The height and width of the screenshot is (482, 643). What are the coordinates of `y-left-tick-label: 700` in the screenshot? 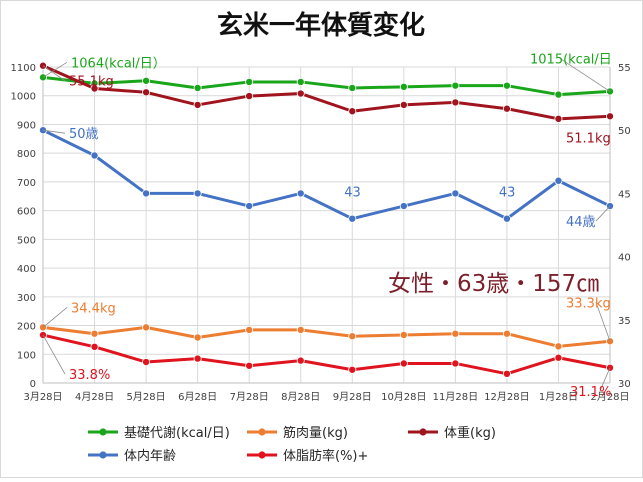 It's located at (26, 183).